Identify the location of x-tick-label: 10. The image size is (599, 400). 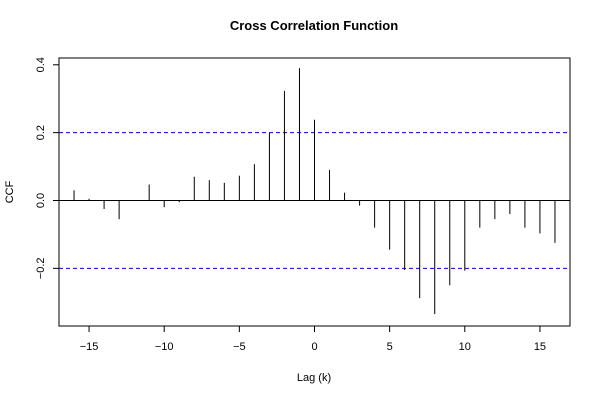
(465, 347).